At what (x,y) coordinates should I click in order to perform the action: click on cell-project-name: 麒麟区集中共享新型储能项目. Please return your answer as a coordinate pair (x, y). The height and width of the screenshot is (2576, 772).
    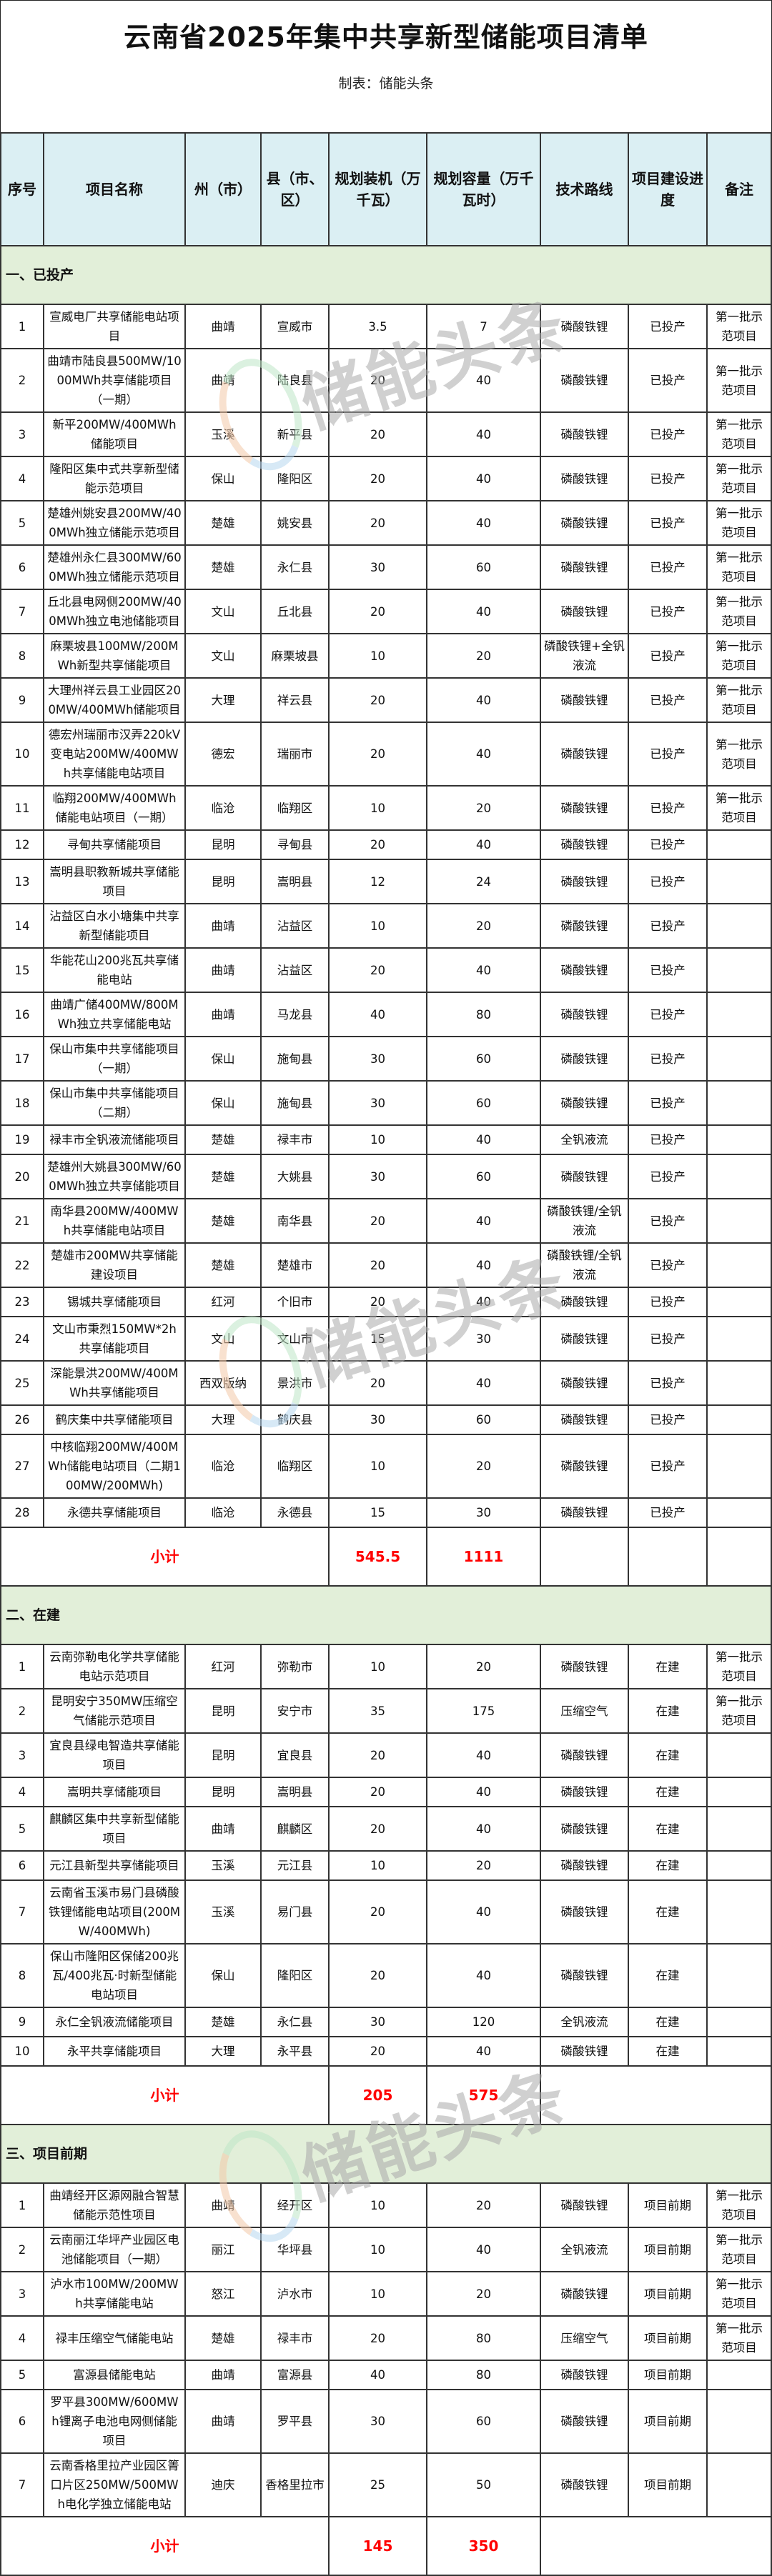
    Looking at the image, I should click on (115, 1829).